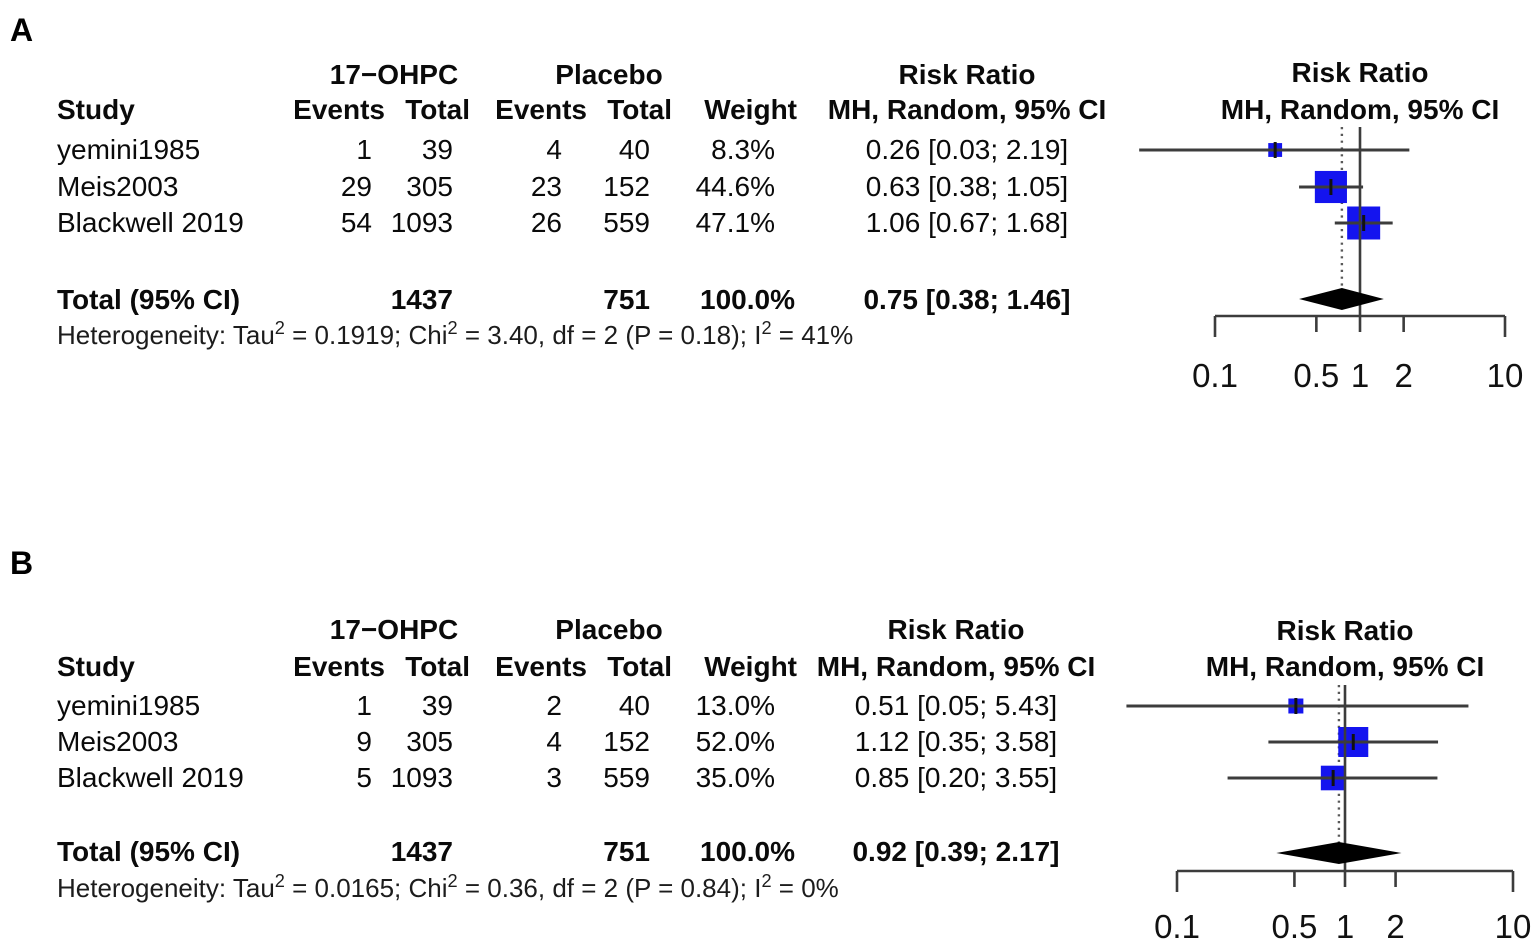 This screenshot has height=945, width=1535. What do you see at coordinates (967, 186) in the screenshot?
I see `risk-ratio-value: 0.63 [0.38; 1.05]` at bounding box center [967, 186].